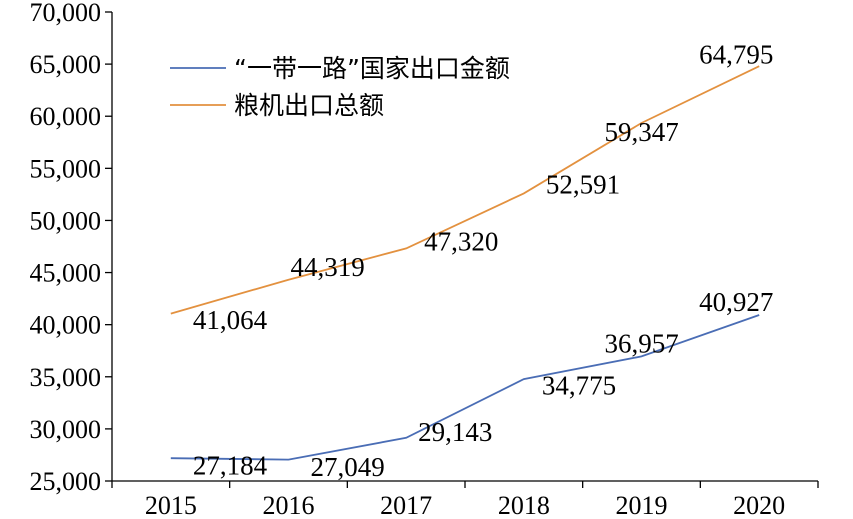  What do you see at coordinates (289, 505) in the screenshot?
I see `x-tick-label: 2016` at bounding box center [289, 505].